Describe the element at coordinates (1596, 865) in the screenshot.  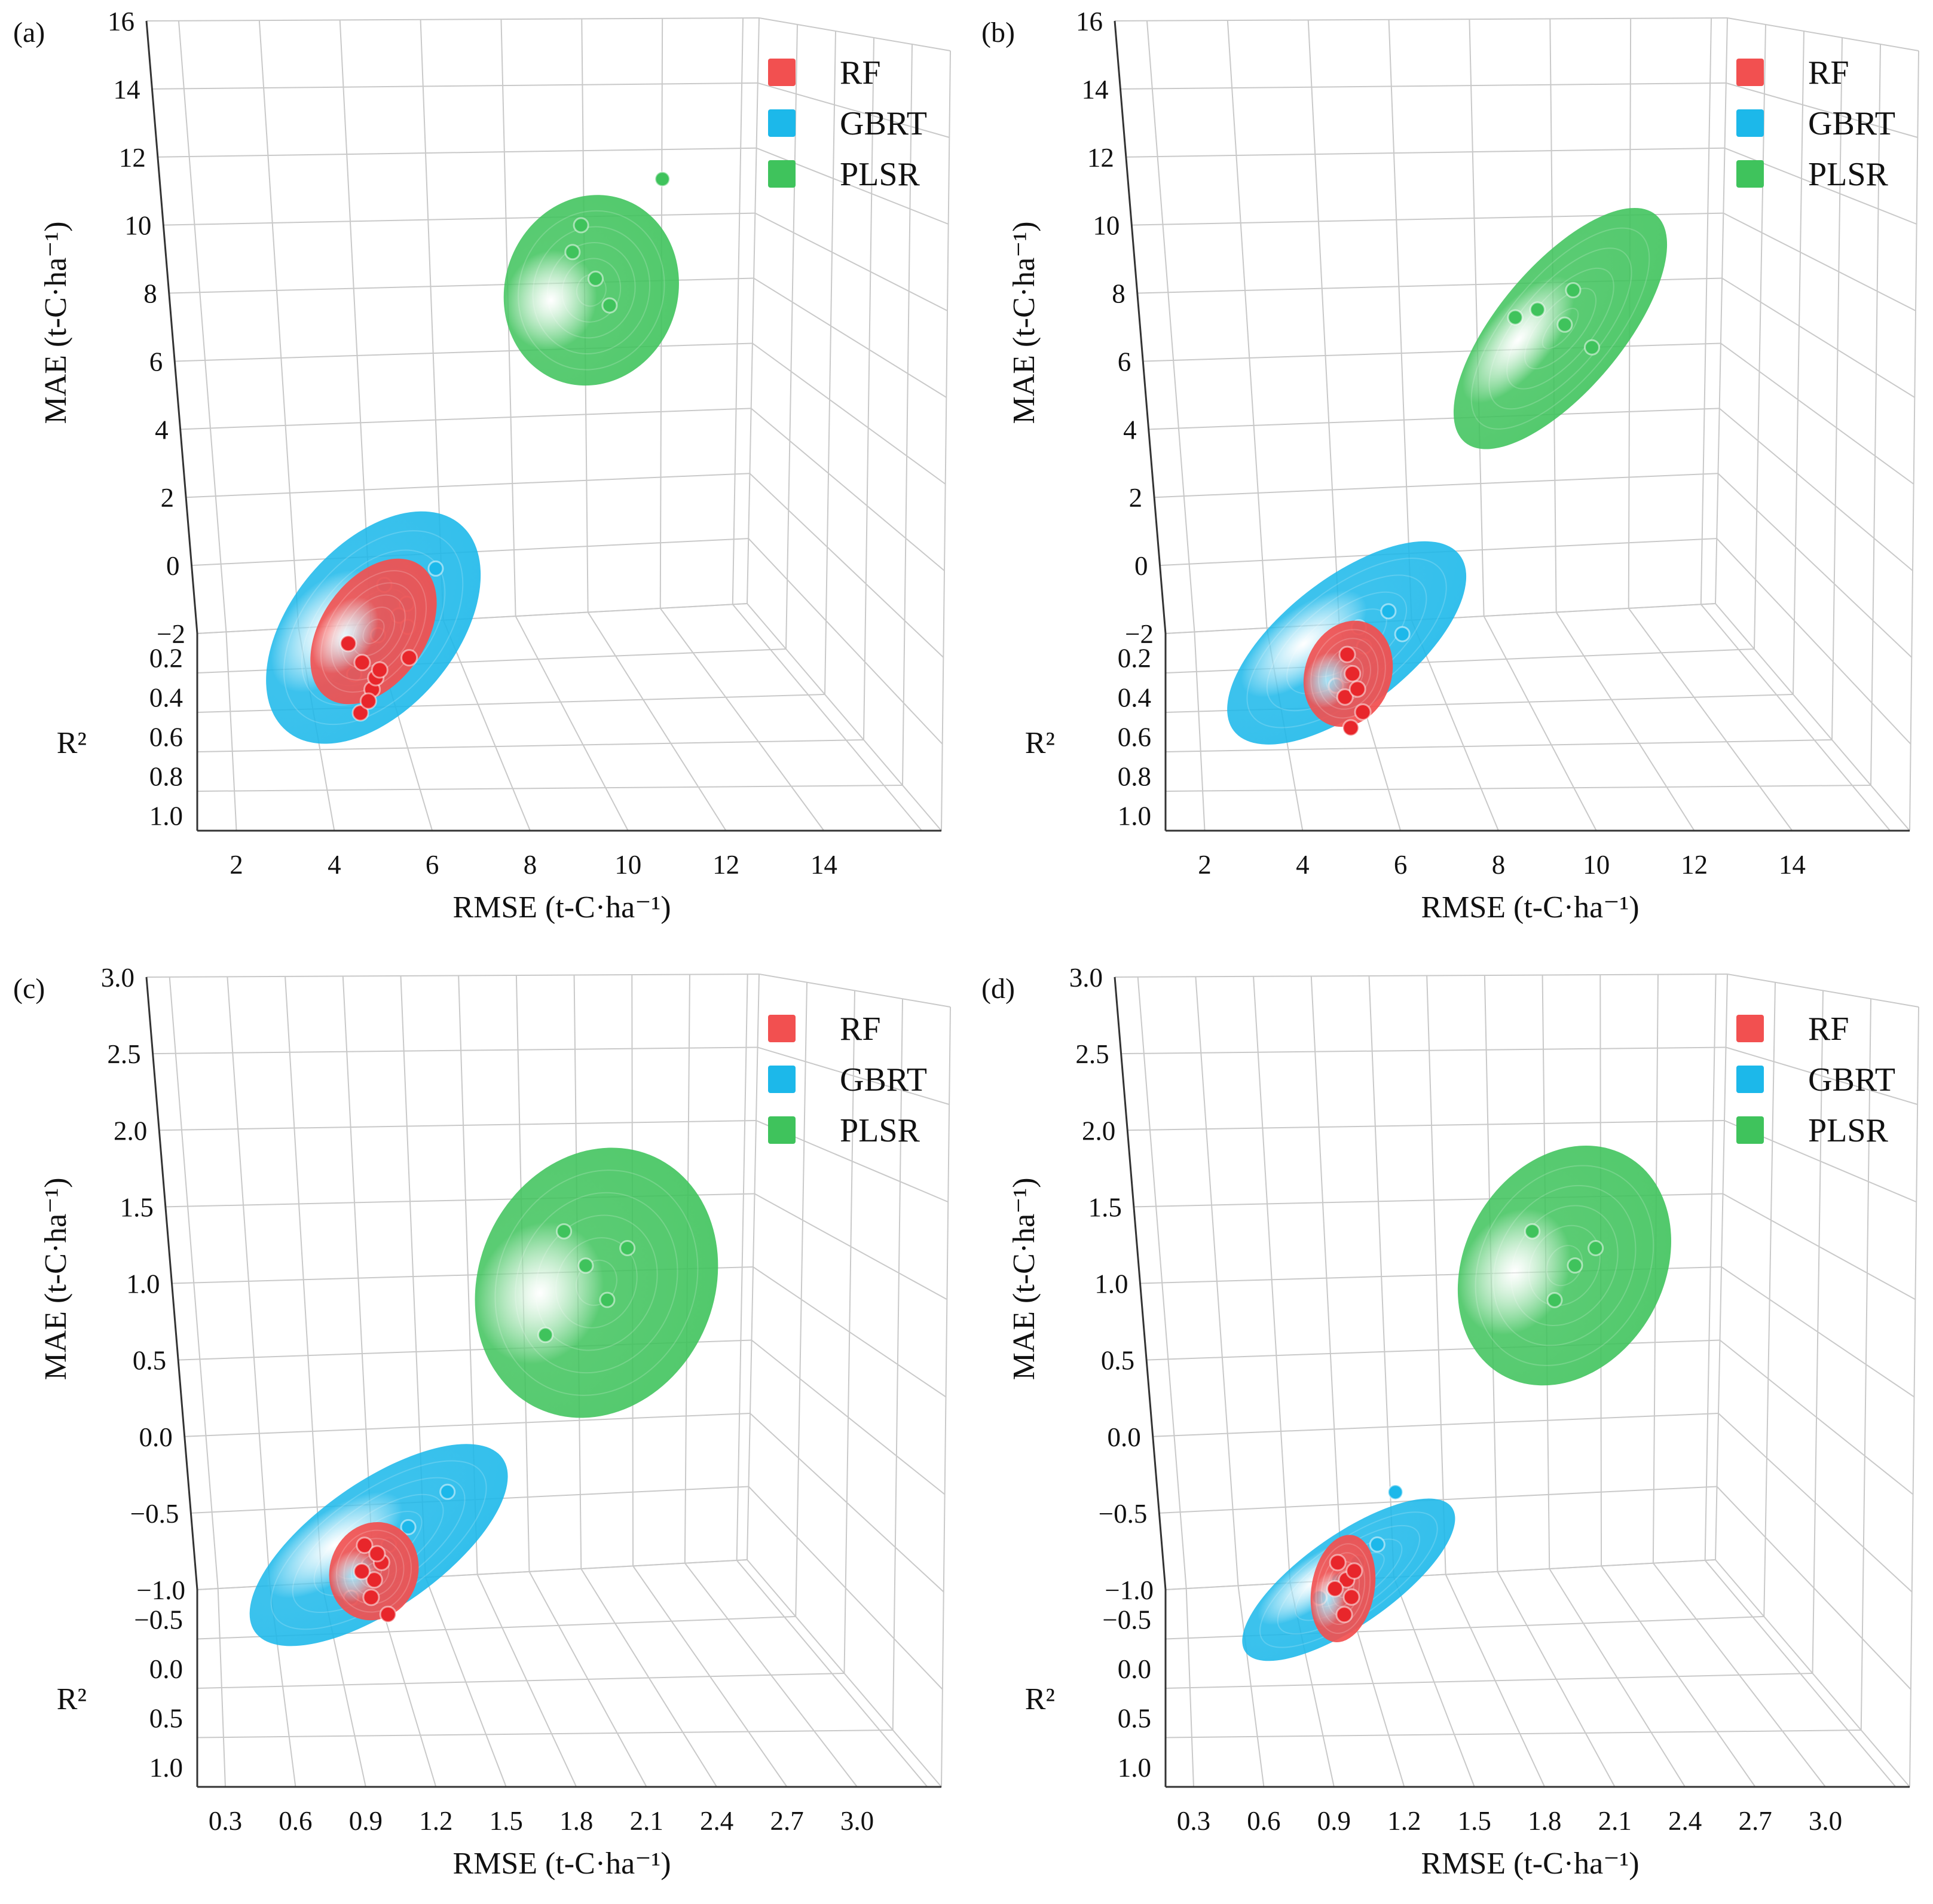
I see `x-tick-label: 10` at that location.